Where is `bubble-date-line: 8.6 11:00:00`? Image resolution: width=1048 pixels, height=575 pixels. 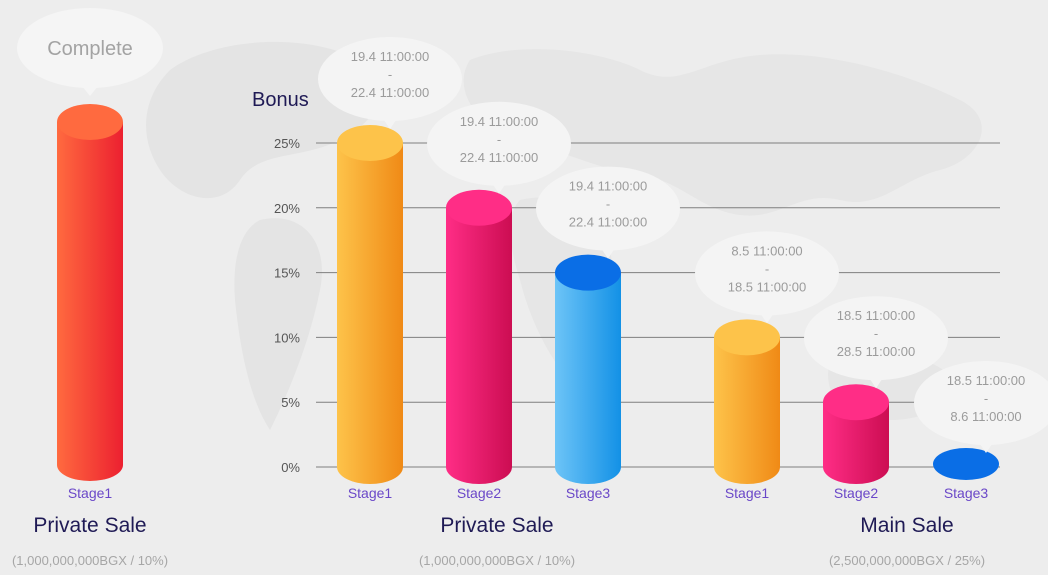 bubble-date-line: 8.6 11:00:00 is located at coordinates (985, 416).